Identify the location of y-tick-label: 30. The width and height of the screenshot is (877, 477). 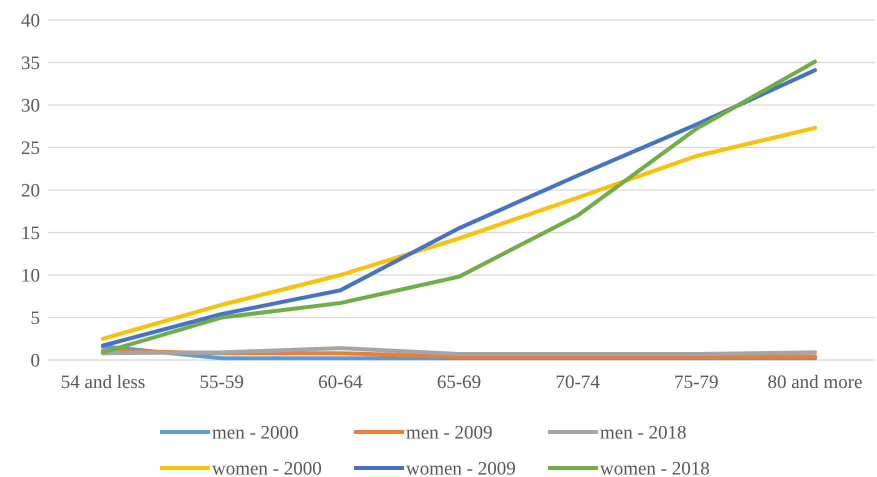
(30, 106).